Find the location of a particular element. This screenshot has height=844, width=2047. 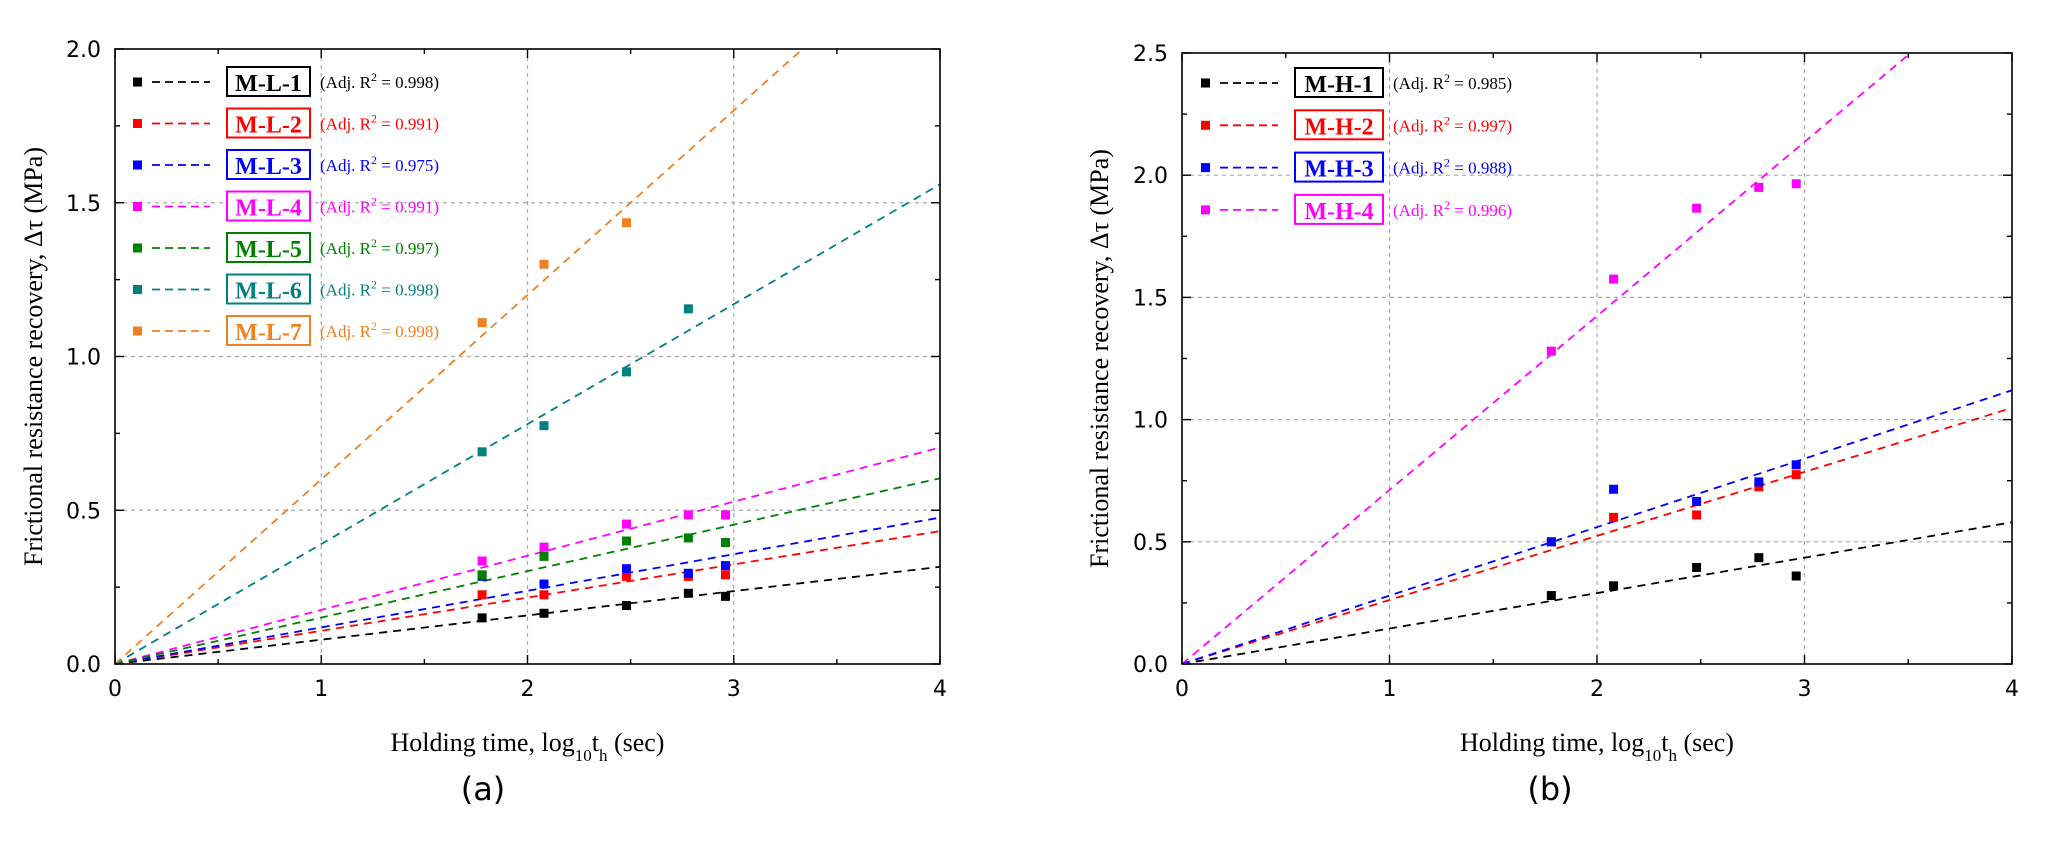

legend-item-M-H-1: M-H-1 (Adj. R2 = 0.985) is located at coordinates (1356, 82).